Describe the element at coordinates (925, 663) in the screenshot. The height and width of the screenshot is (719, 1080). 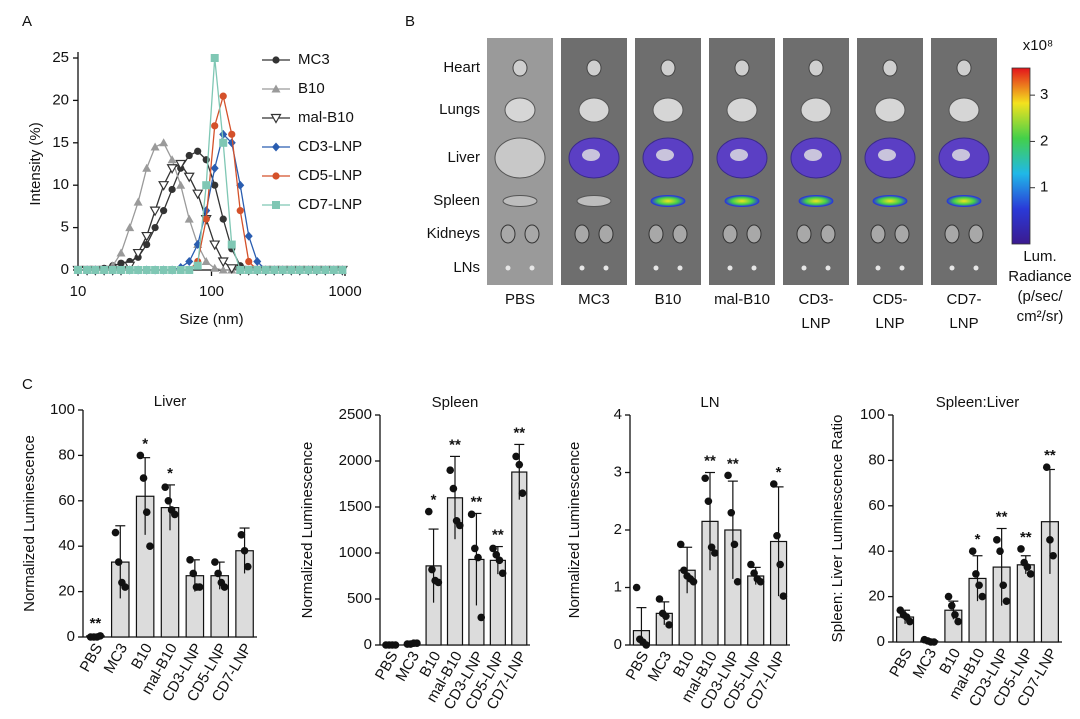
I see `x-tick-label: MC3` at that location.